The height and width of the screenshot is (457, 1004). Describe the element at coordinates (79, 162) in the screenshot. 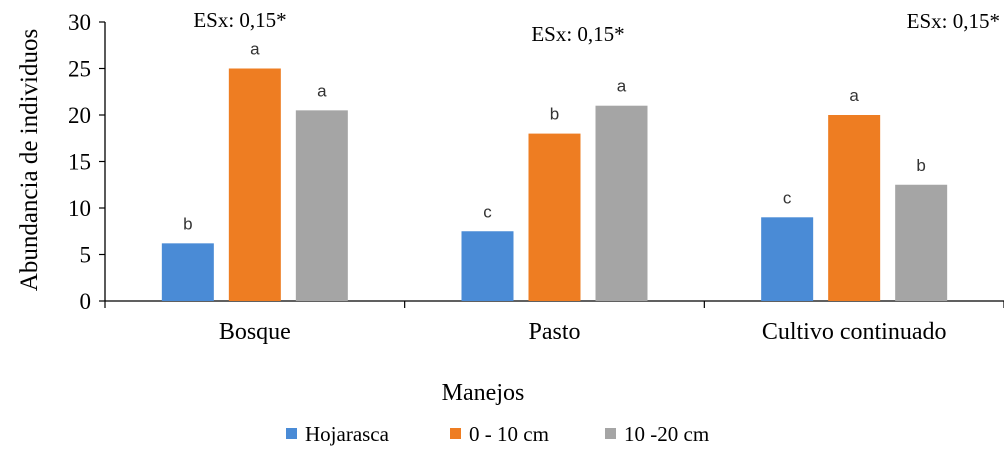

I see `y-tick-label: 15` at that location.